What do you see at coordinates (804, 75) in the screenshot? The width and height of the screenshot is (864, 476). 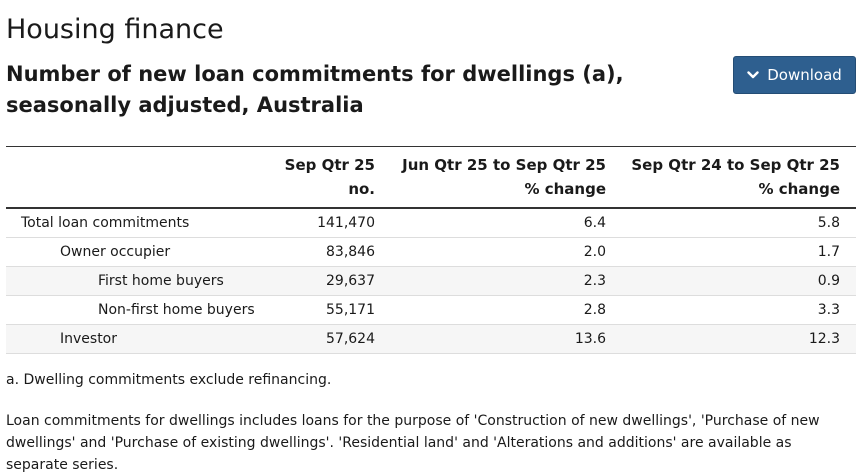 I see `download-label: Download` at bounding box center [804, 75].